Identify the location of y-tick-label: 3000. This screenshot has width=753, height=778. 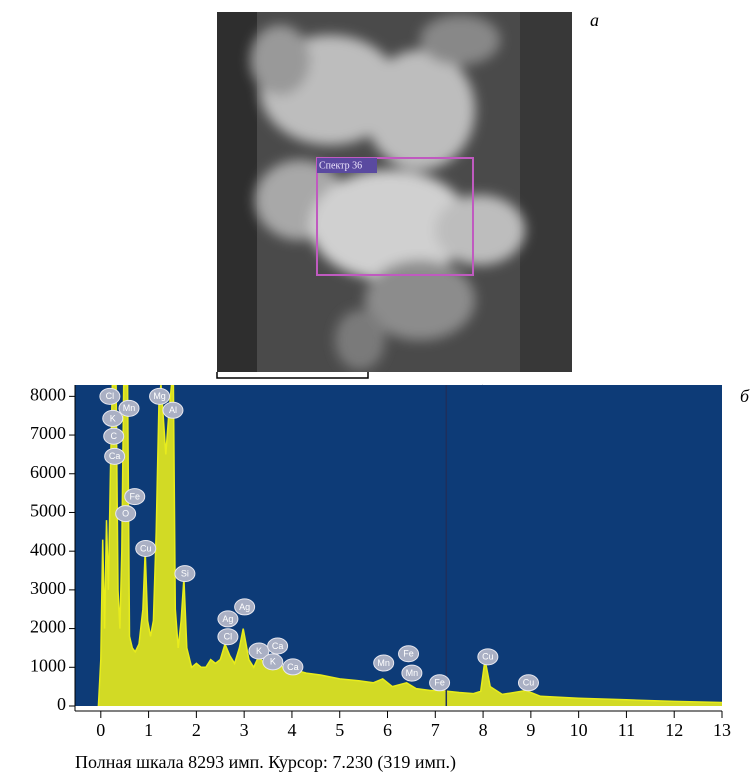
(48, 588).